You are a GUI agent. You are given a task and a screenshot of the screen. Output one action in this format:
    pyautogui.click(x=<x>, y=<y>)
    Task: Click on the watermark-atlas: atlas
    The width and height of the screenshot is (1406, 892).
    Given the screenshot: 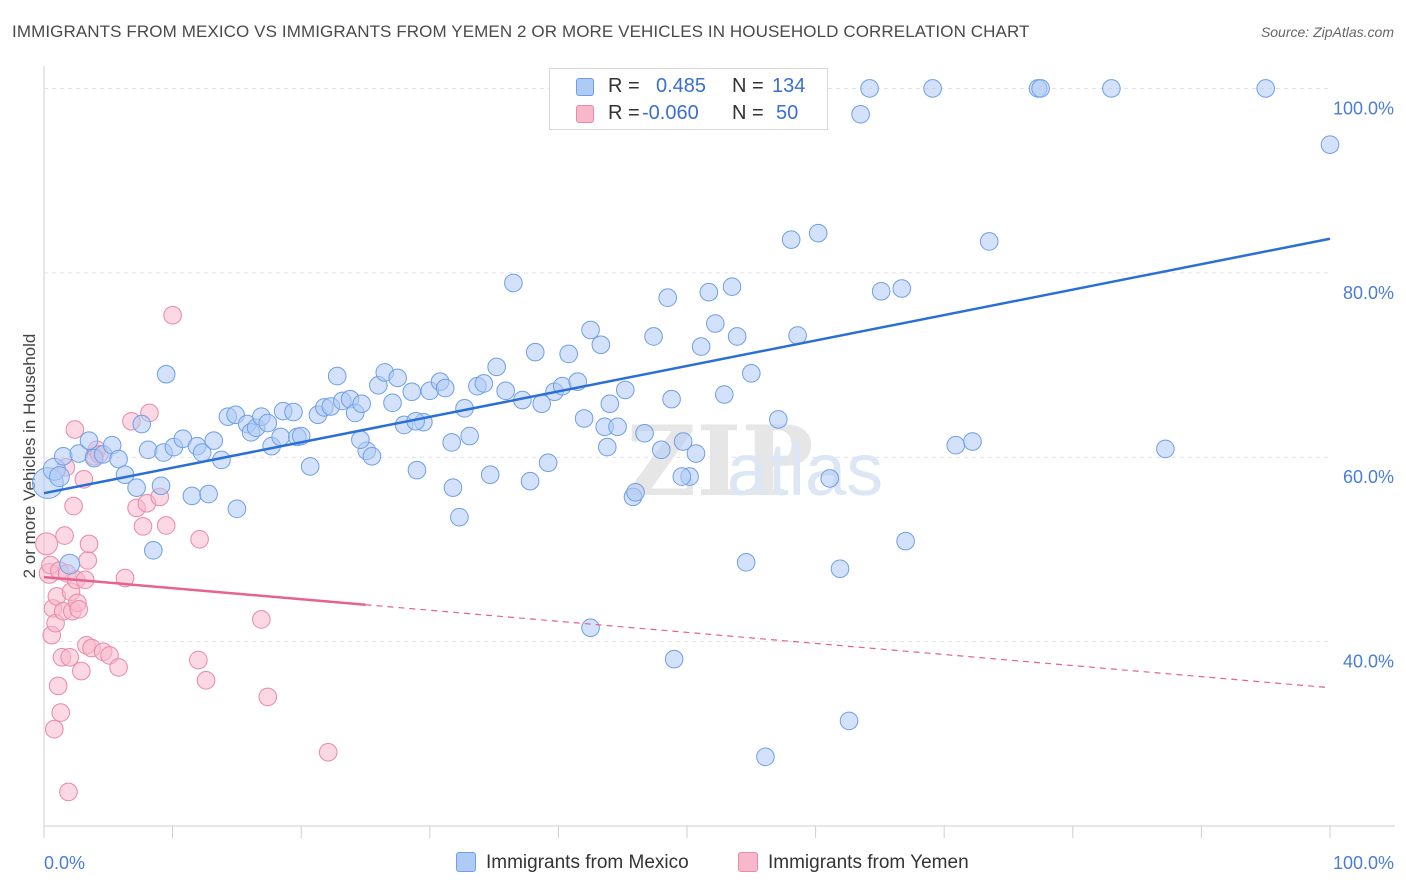 What is the action you would take?
    pyautogui.click(x=805, y=469)
    